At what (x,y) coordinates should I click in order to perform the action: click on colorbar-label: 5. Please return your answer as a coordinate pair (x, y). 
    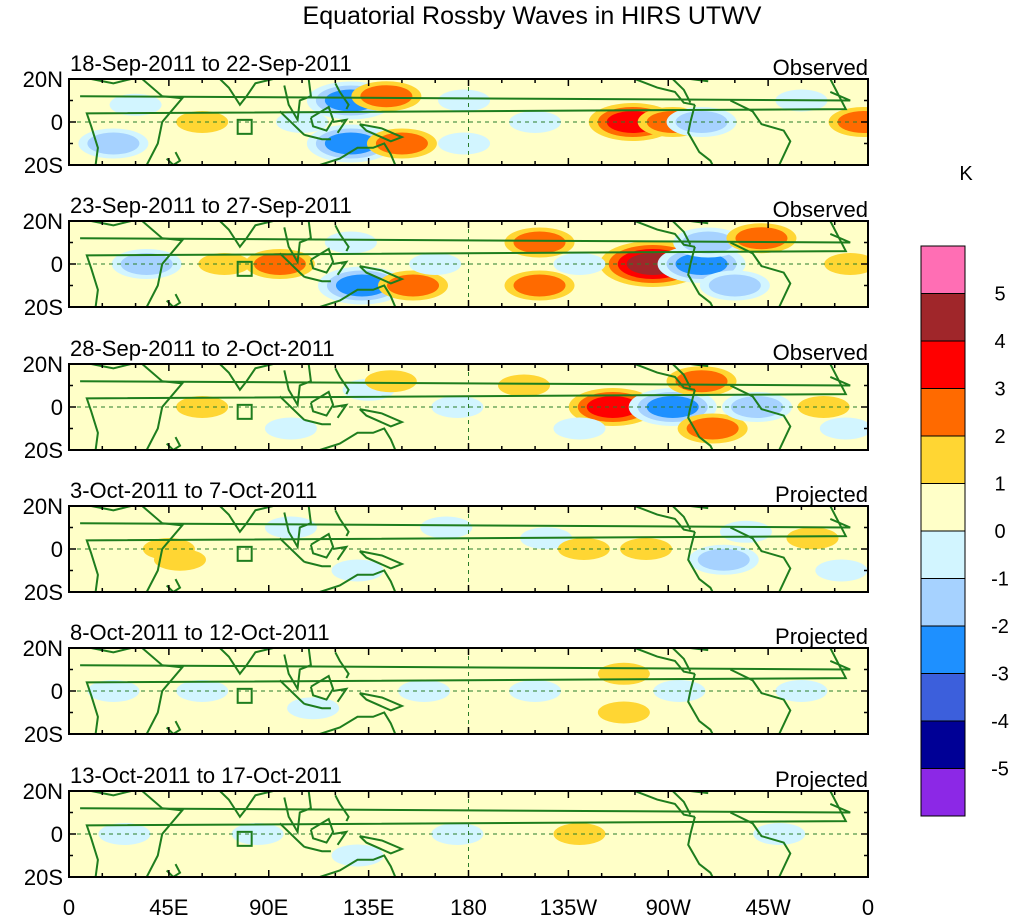
    Looking at the image, I should click on (999, 295).